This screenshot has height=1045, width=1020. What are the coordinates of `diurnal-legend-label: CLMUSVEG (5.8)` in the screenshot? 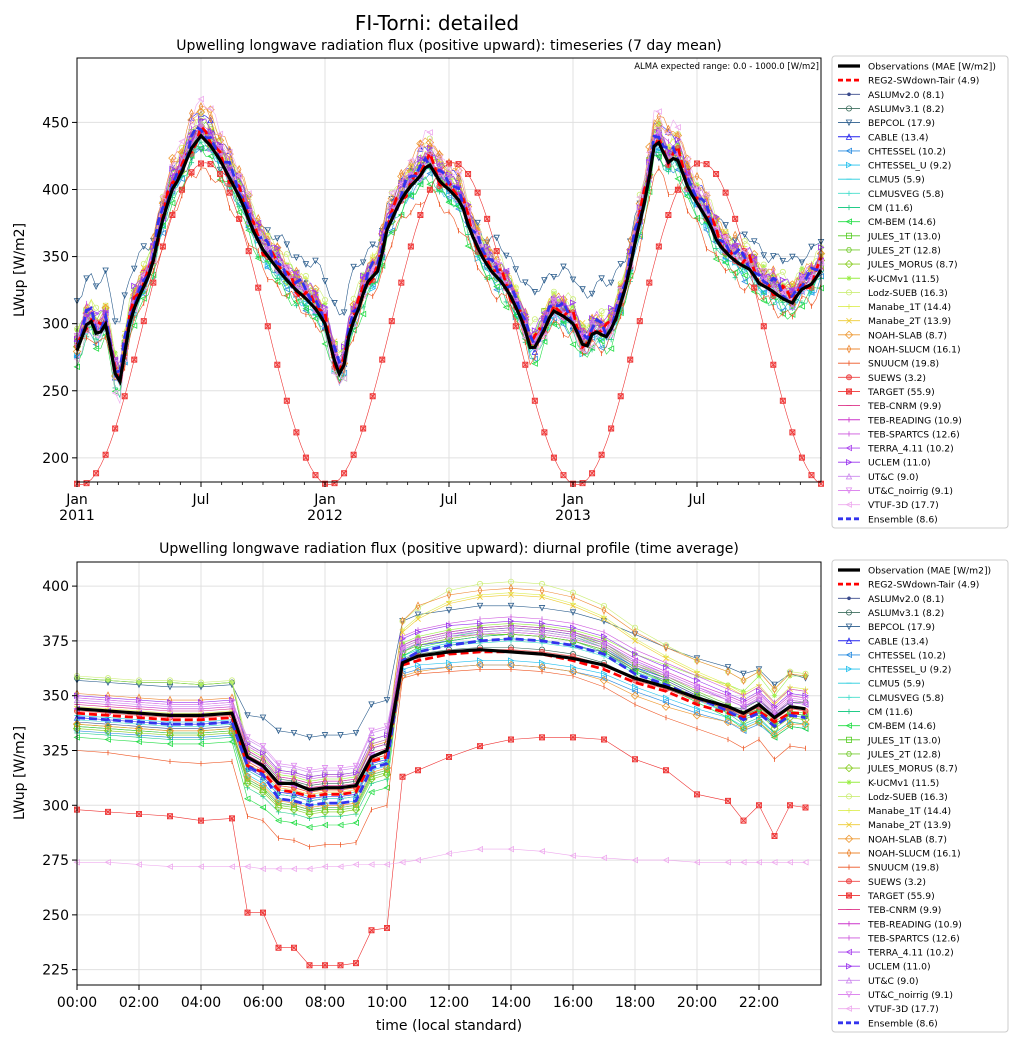 It's located at (906, 698).